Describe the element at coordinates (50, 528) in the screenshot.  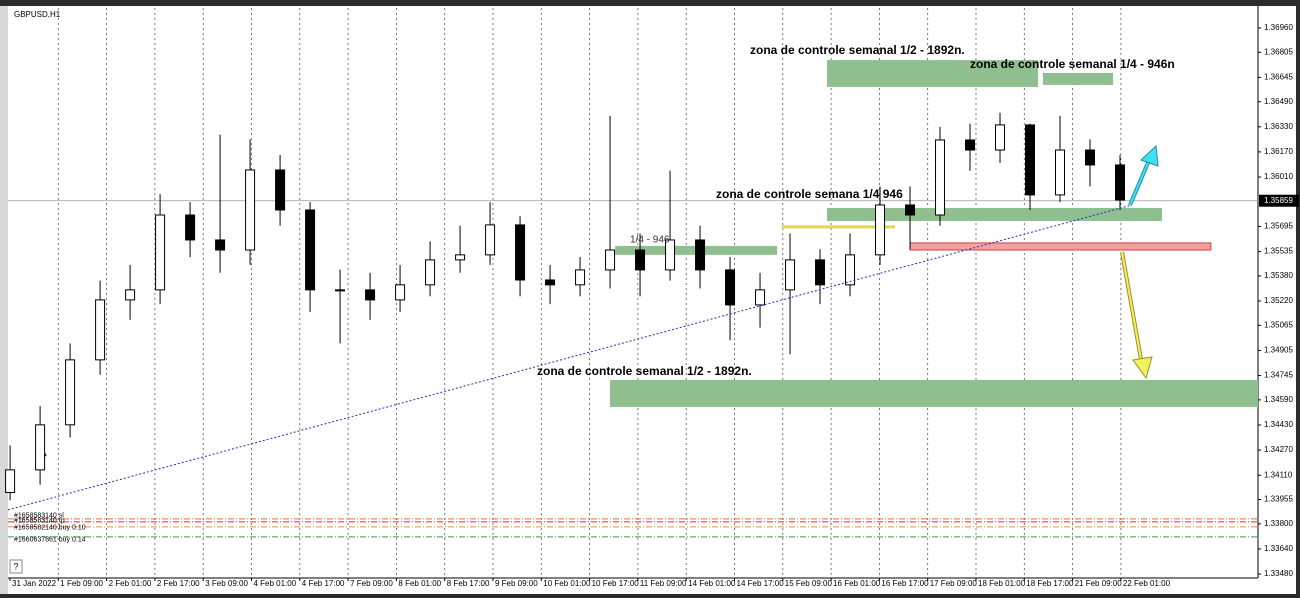
I see `order-label: #1658582140 buy 0.10` at that location.